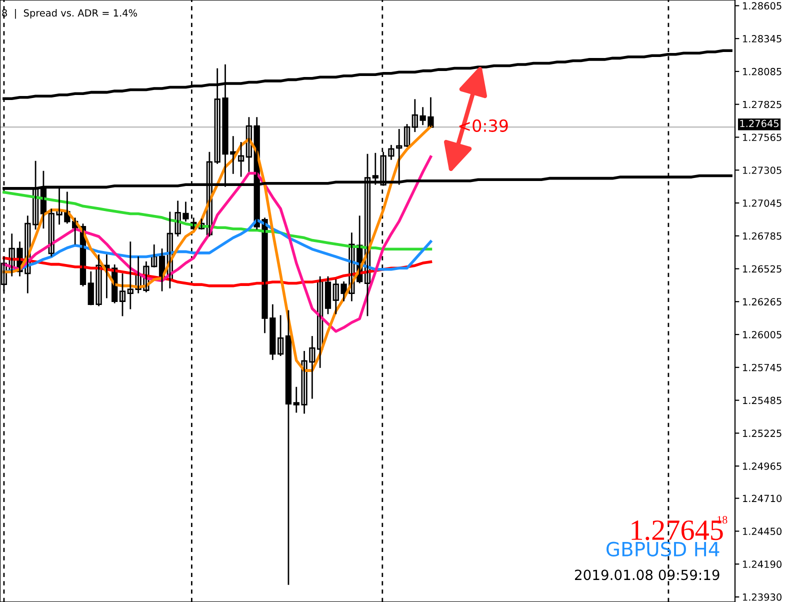 This screenshot has height=602, width=789. I want to click on y-tick-label: 1.26785, so click(762, 236).